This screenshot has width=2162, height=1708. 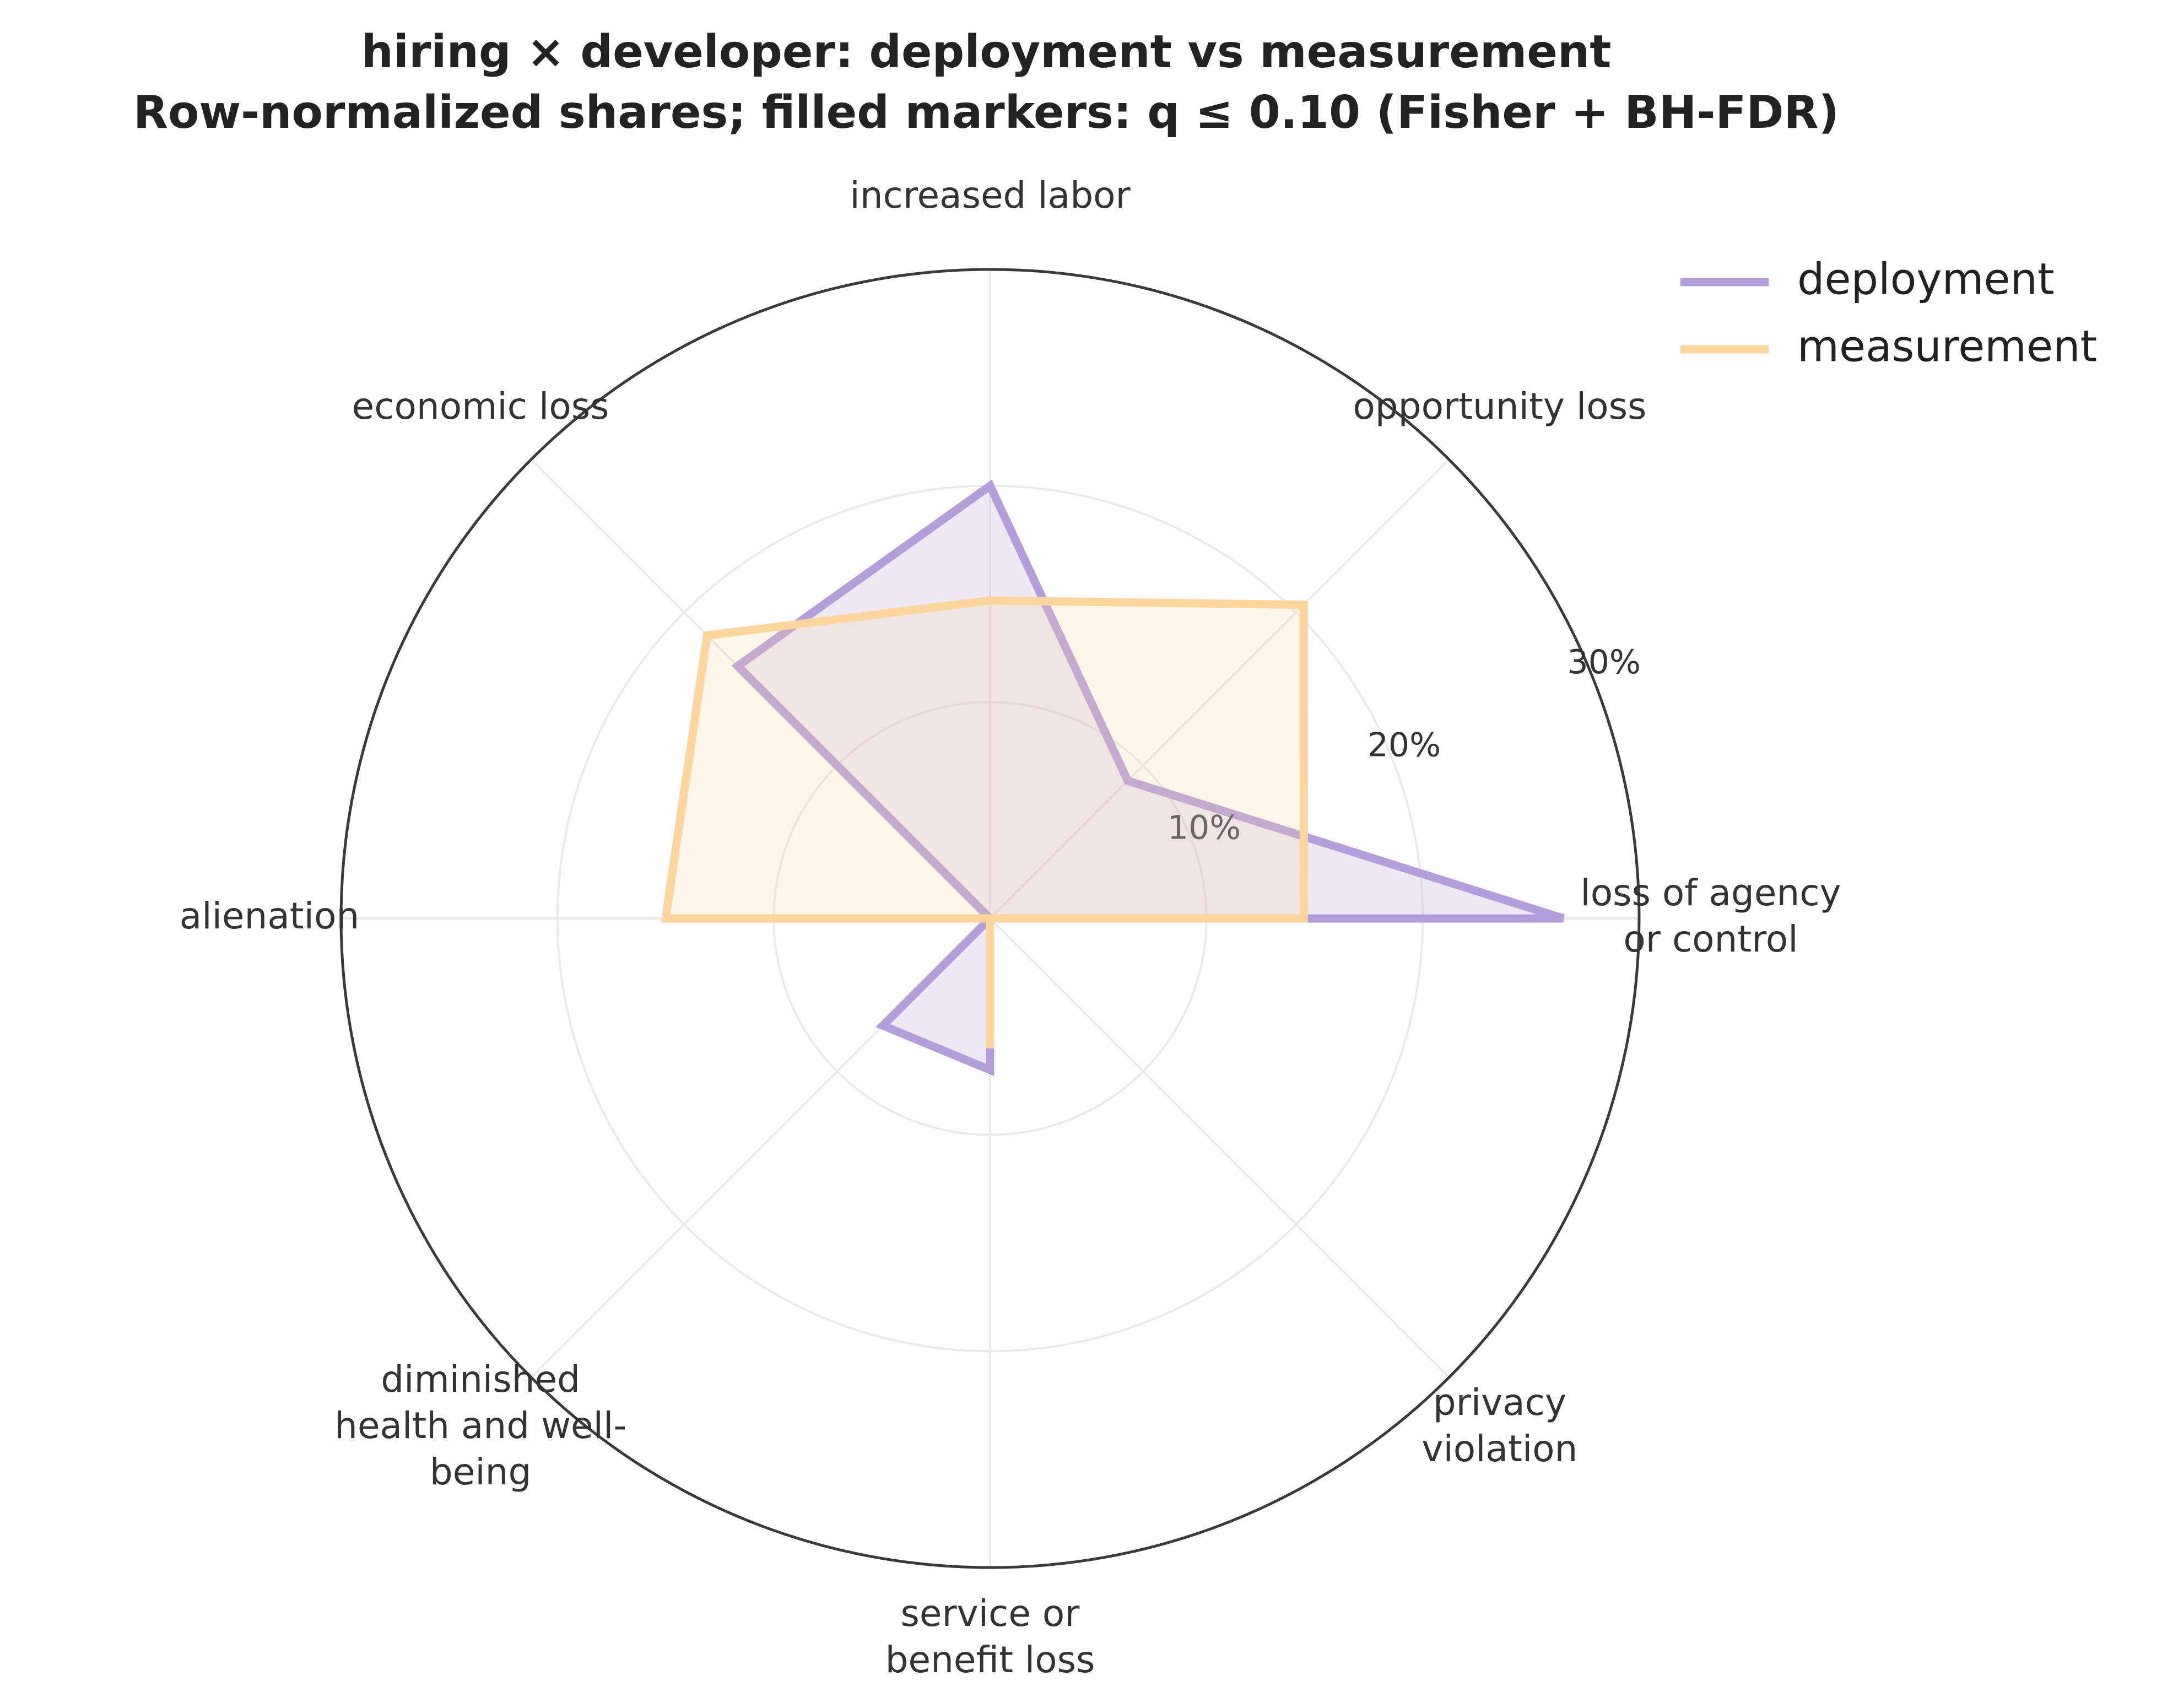 What do you see at coordinates (1605, 662) in the screenshot?
I see `radial-tick-label-30: 30%` at bounding box center [1605, 662].